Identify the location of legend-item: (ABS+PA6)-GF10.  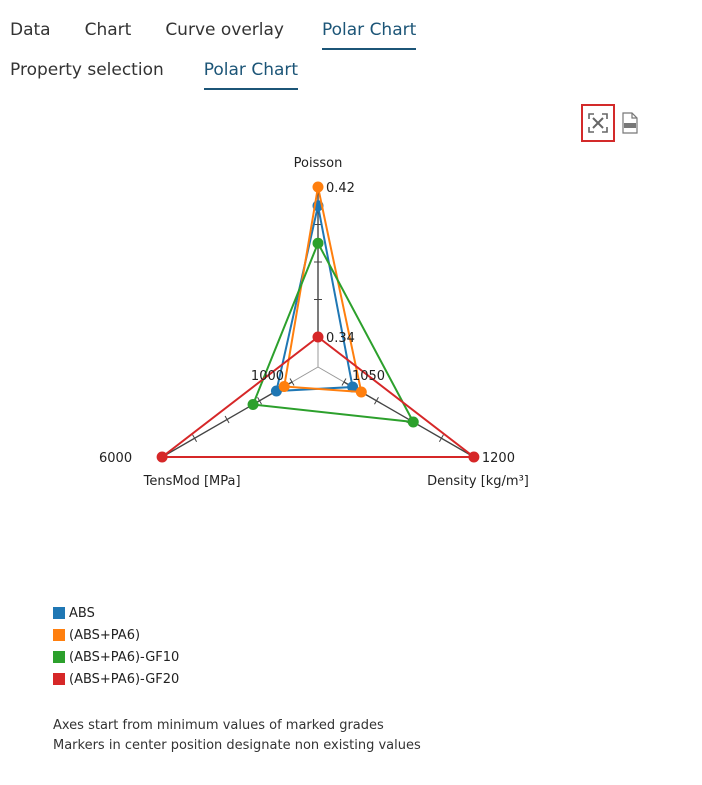
(116, 657).